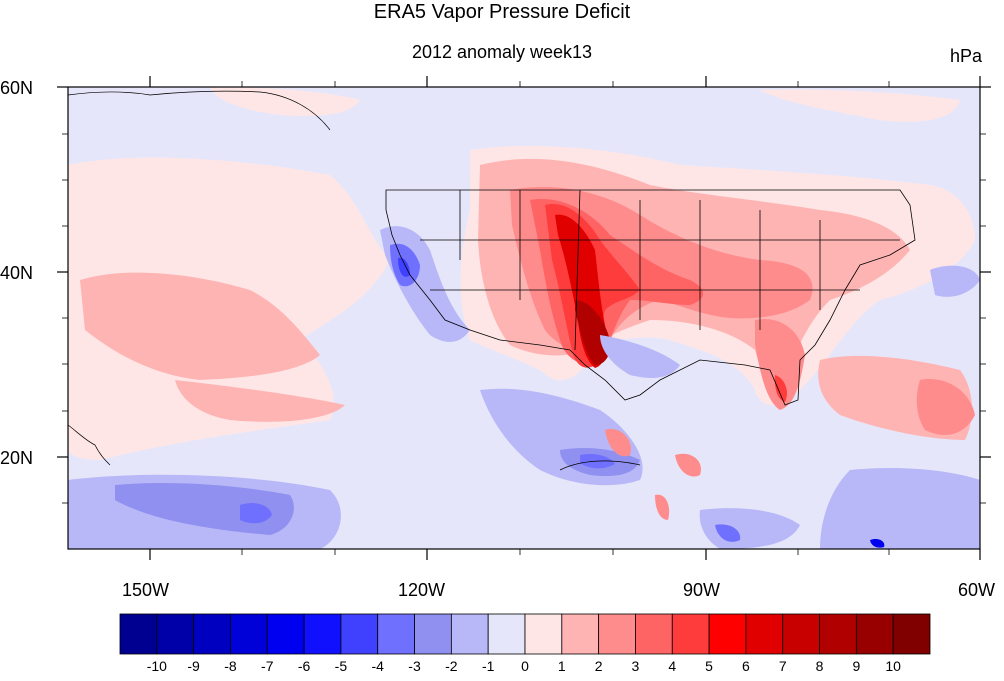 The height and width of the screenshot is (681, 1004). I want to click on colorbar-tick-label: -5, so click(341, 666).